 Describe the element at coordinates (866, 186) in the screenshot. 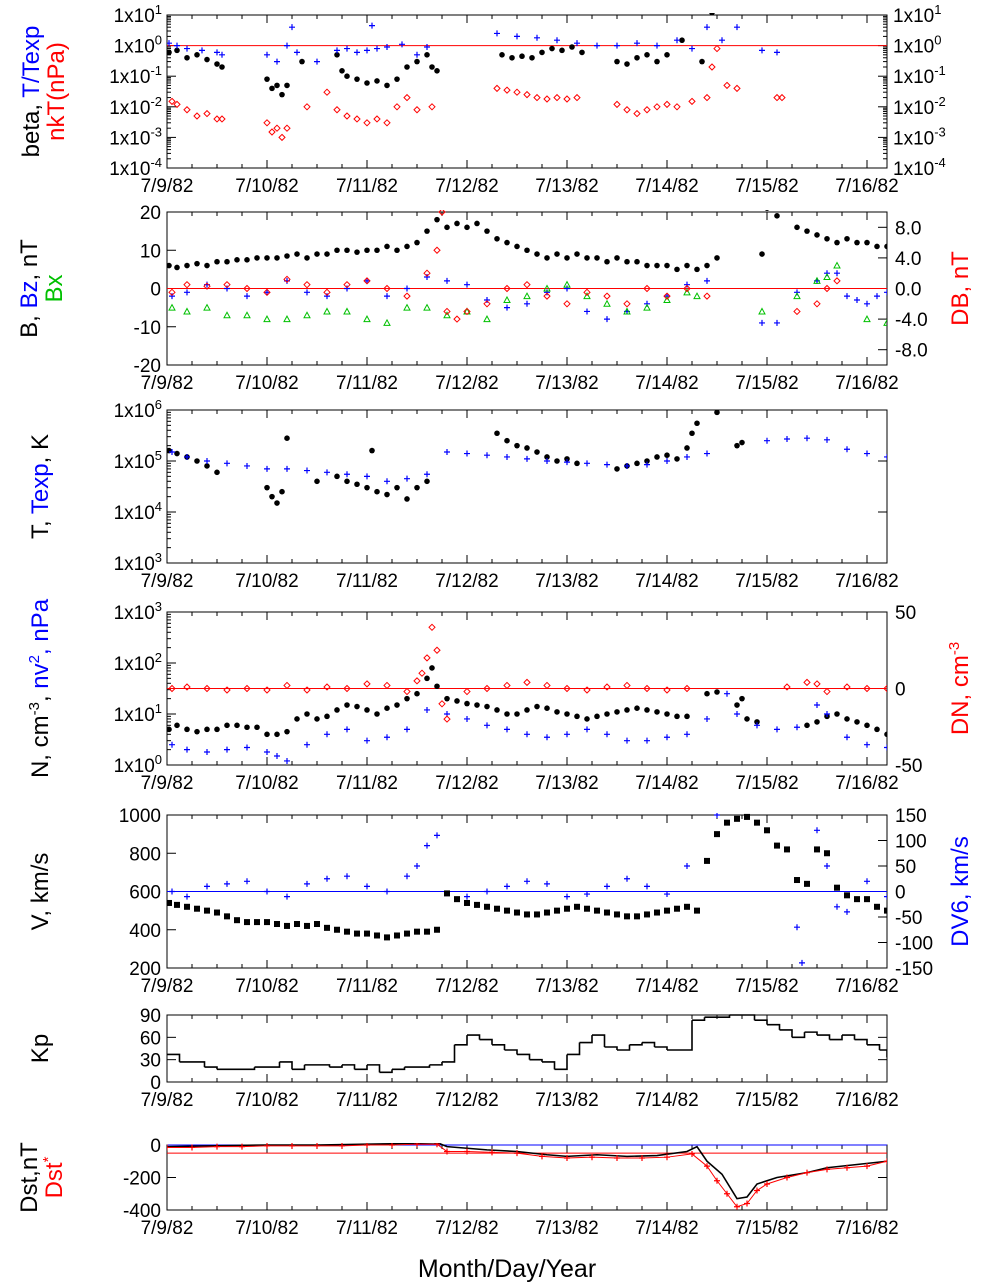

I see `x-tick-label: 7/16/82` at that location.